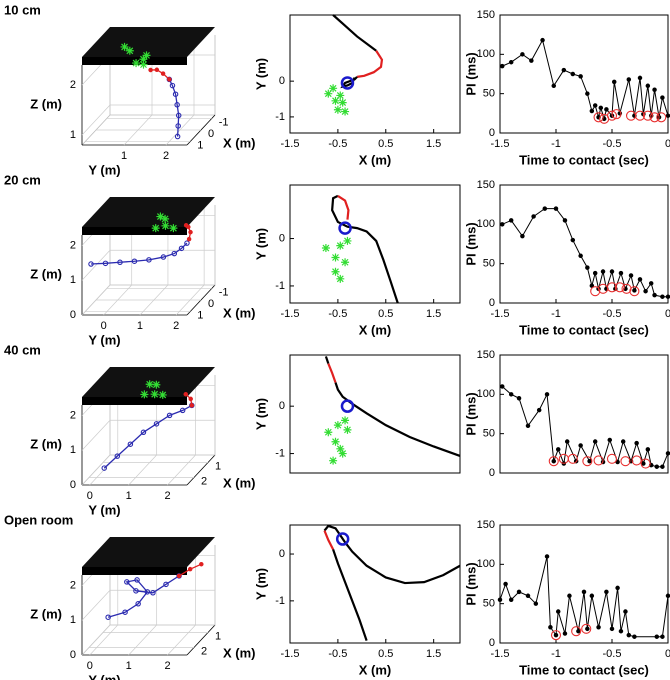 The width and height of the screenshot is (670, 680). Describe the element at coordinates (148, 435) in the screenshot. I see `grid-line` at that location.